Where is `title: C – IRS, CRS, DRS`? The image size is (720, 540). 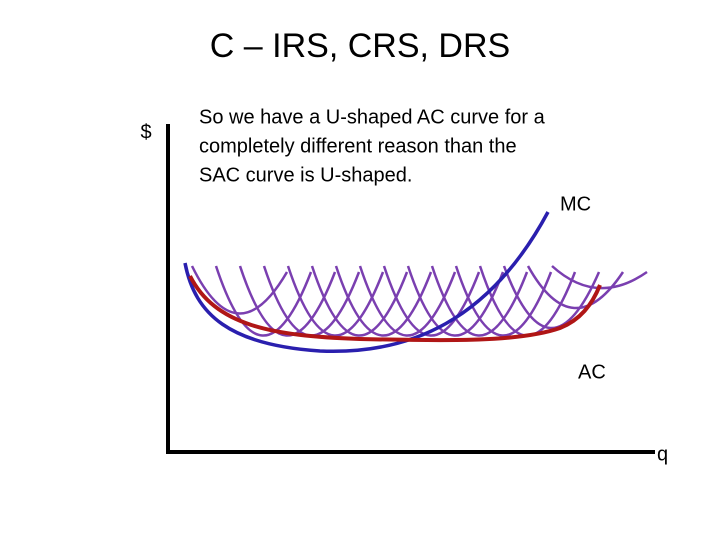 title: C – IRS, CRS, DRS is located at coordinates (360, 46).